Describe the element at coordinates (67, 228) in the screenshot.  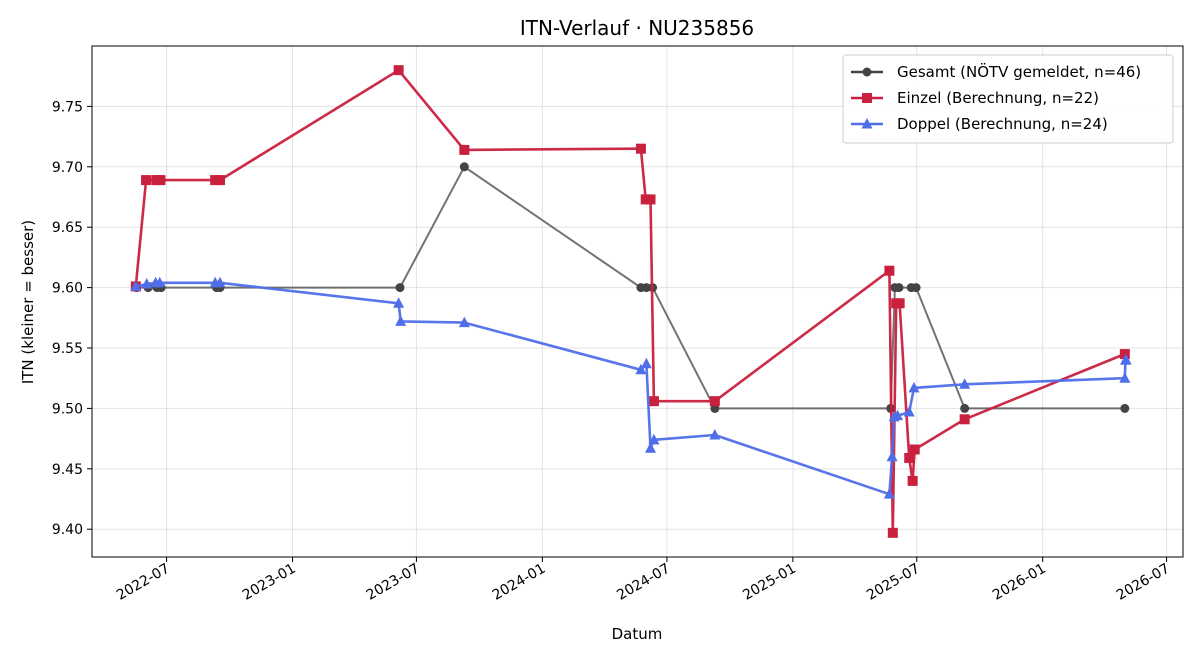
I see `y-tick-label: 9.65` at that location.